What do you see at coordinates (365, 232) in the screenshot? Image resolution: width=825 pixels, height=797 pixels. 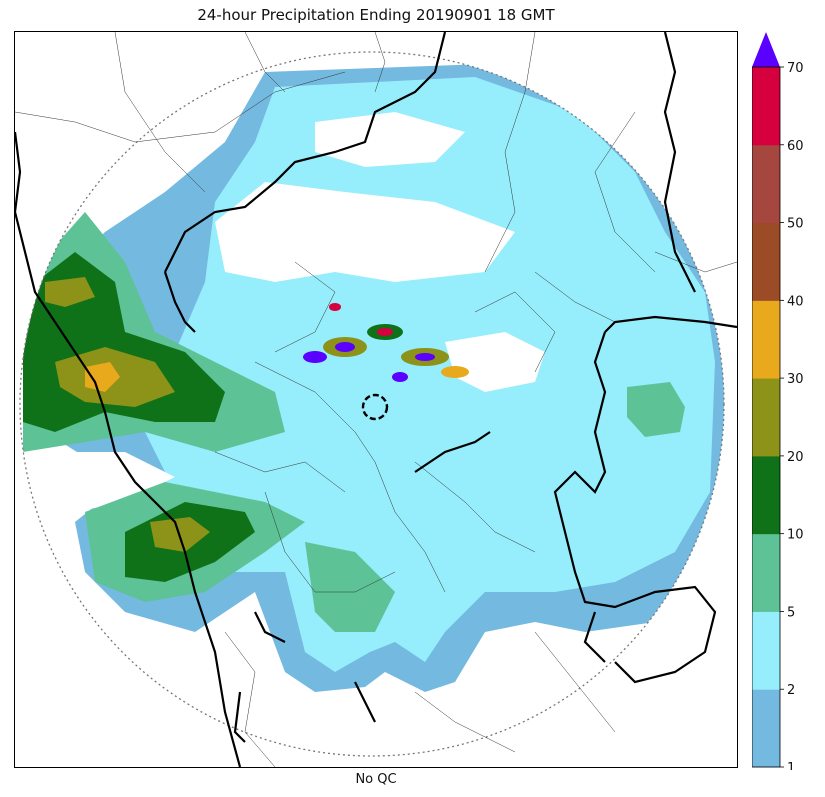 I see `no-precip-north` at bounding box center [365, 232].